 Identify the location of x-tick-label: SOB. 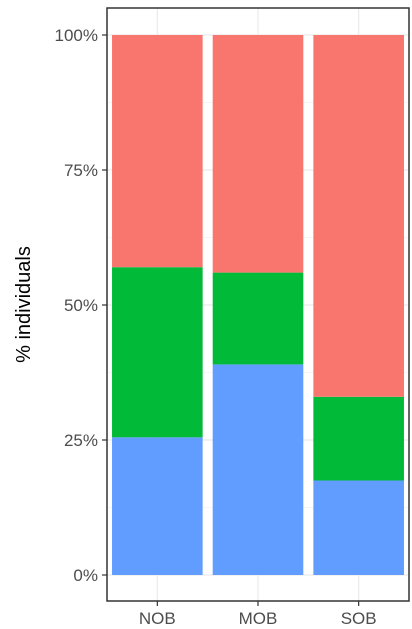
(359, 618).